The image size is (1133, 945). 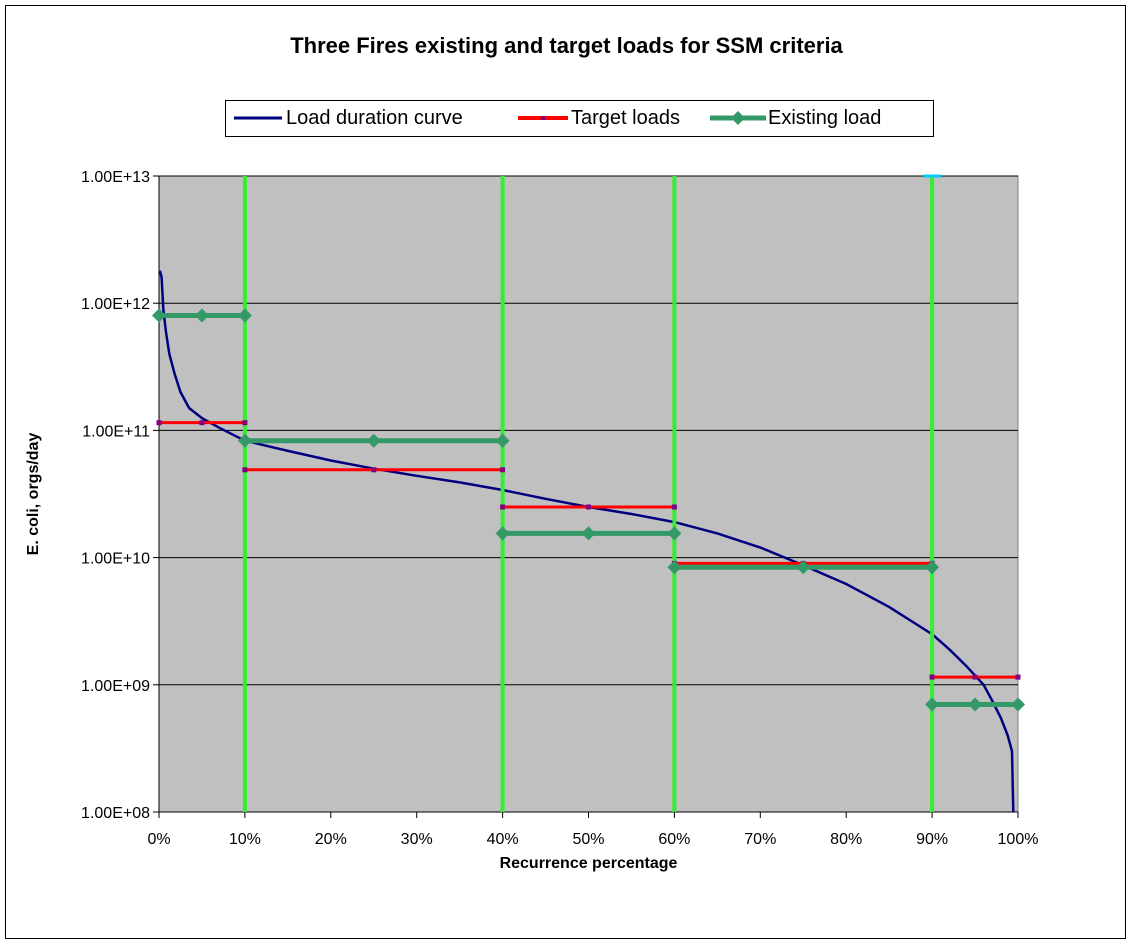 What do you see at coordinates (825, 118) in the screenshot?
I see `legend-label-existing-load: Existing load` at bounding box center [825, 118].